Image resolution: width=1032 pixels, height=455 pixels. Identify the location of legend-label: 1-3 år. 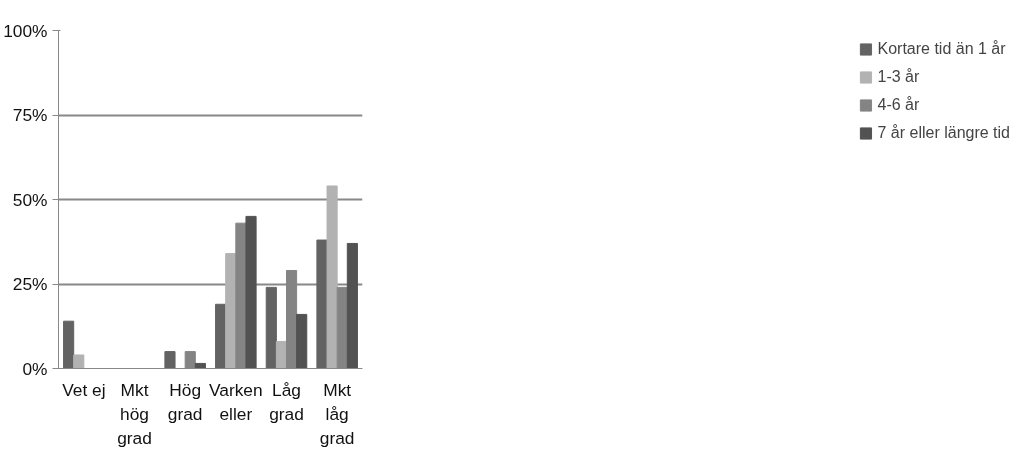
(898, 77).